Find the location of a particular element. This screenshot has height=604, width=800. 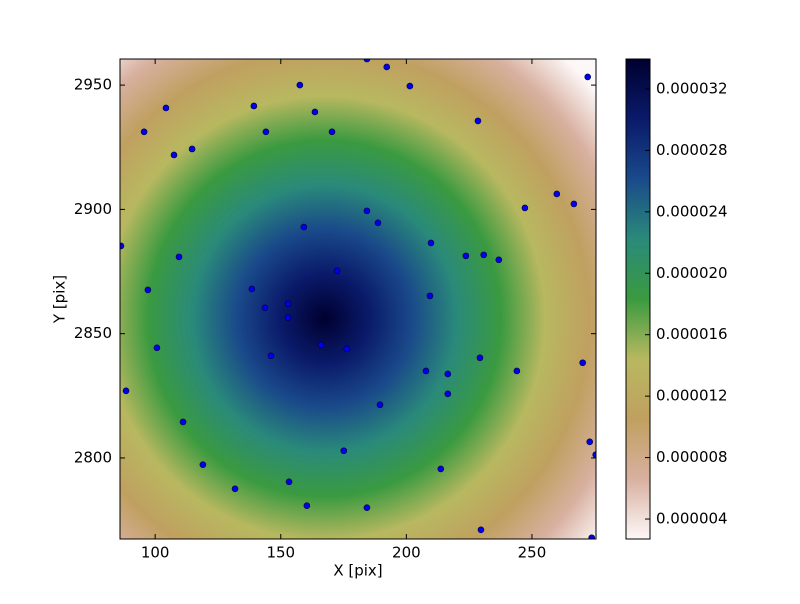

colorbar-tick-label: 0.000012 is located at coordinates (692, 396).